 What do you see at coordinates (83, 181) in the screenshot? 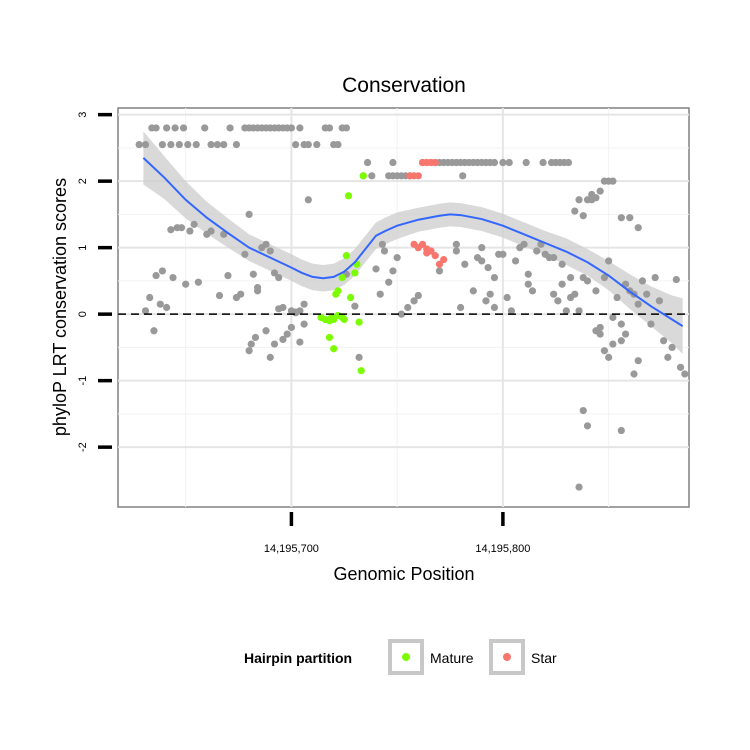
I see `y-tick-label: 2` at bounding box center [83, 181].